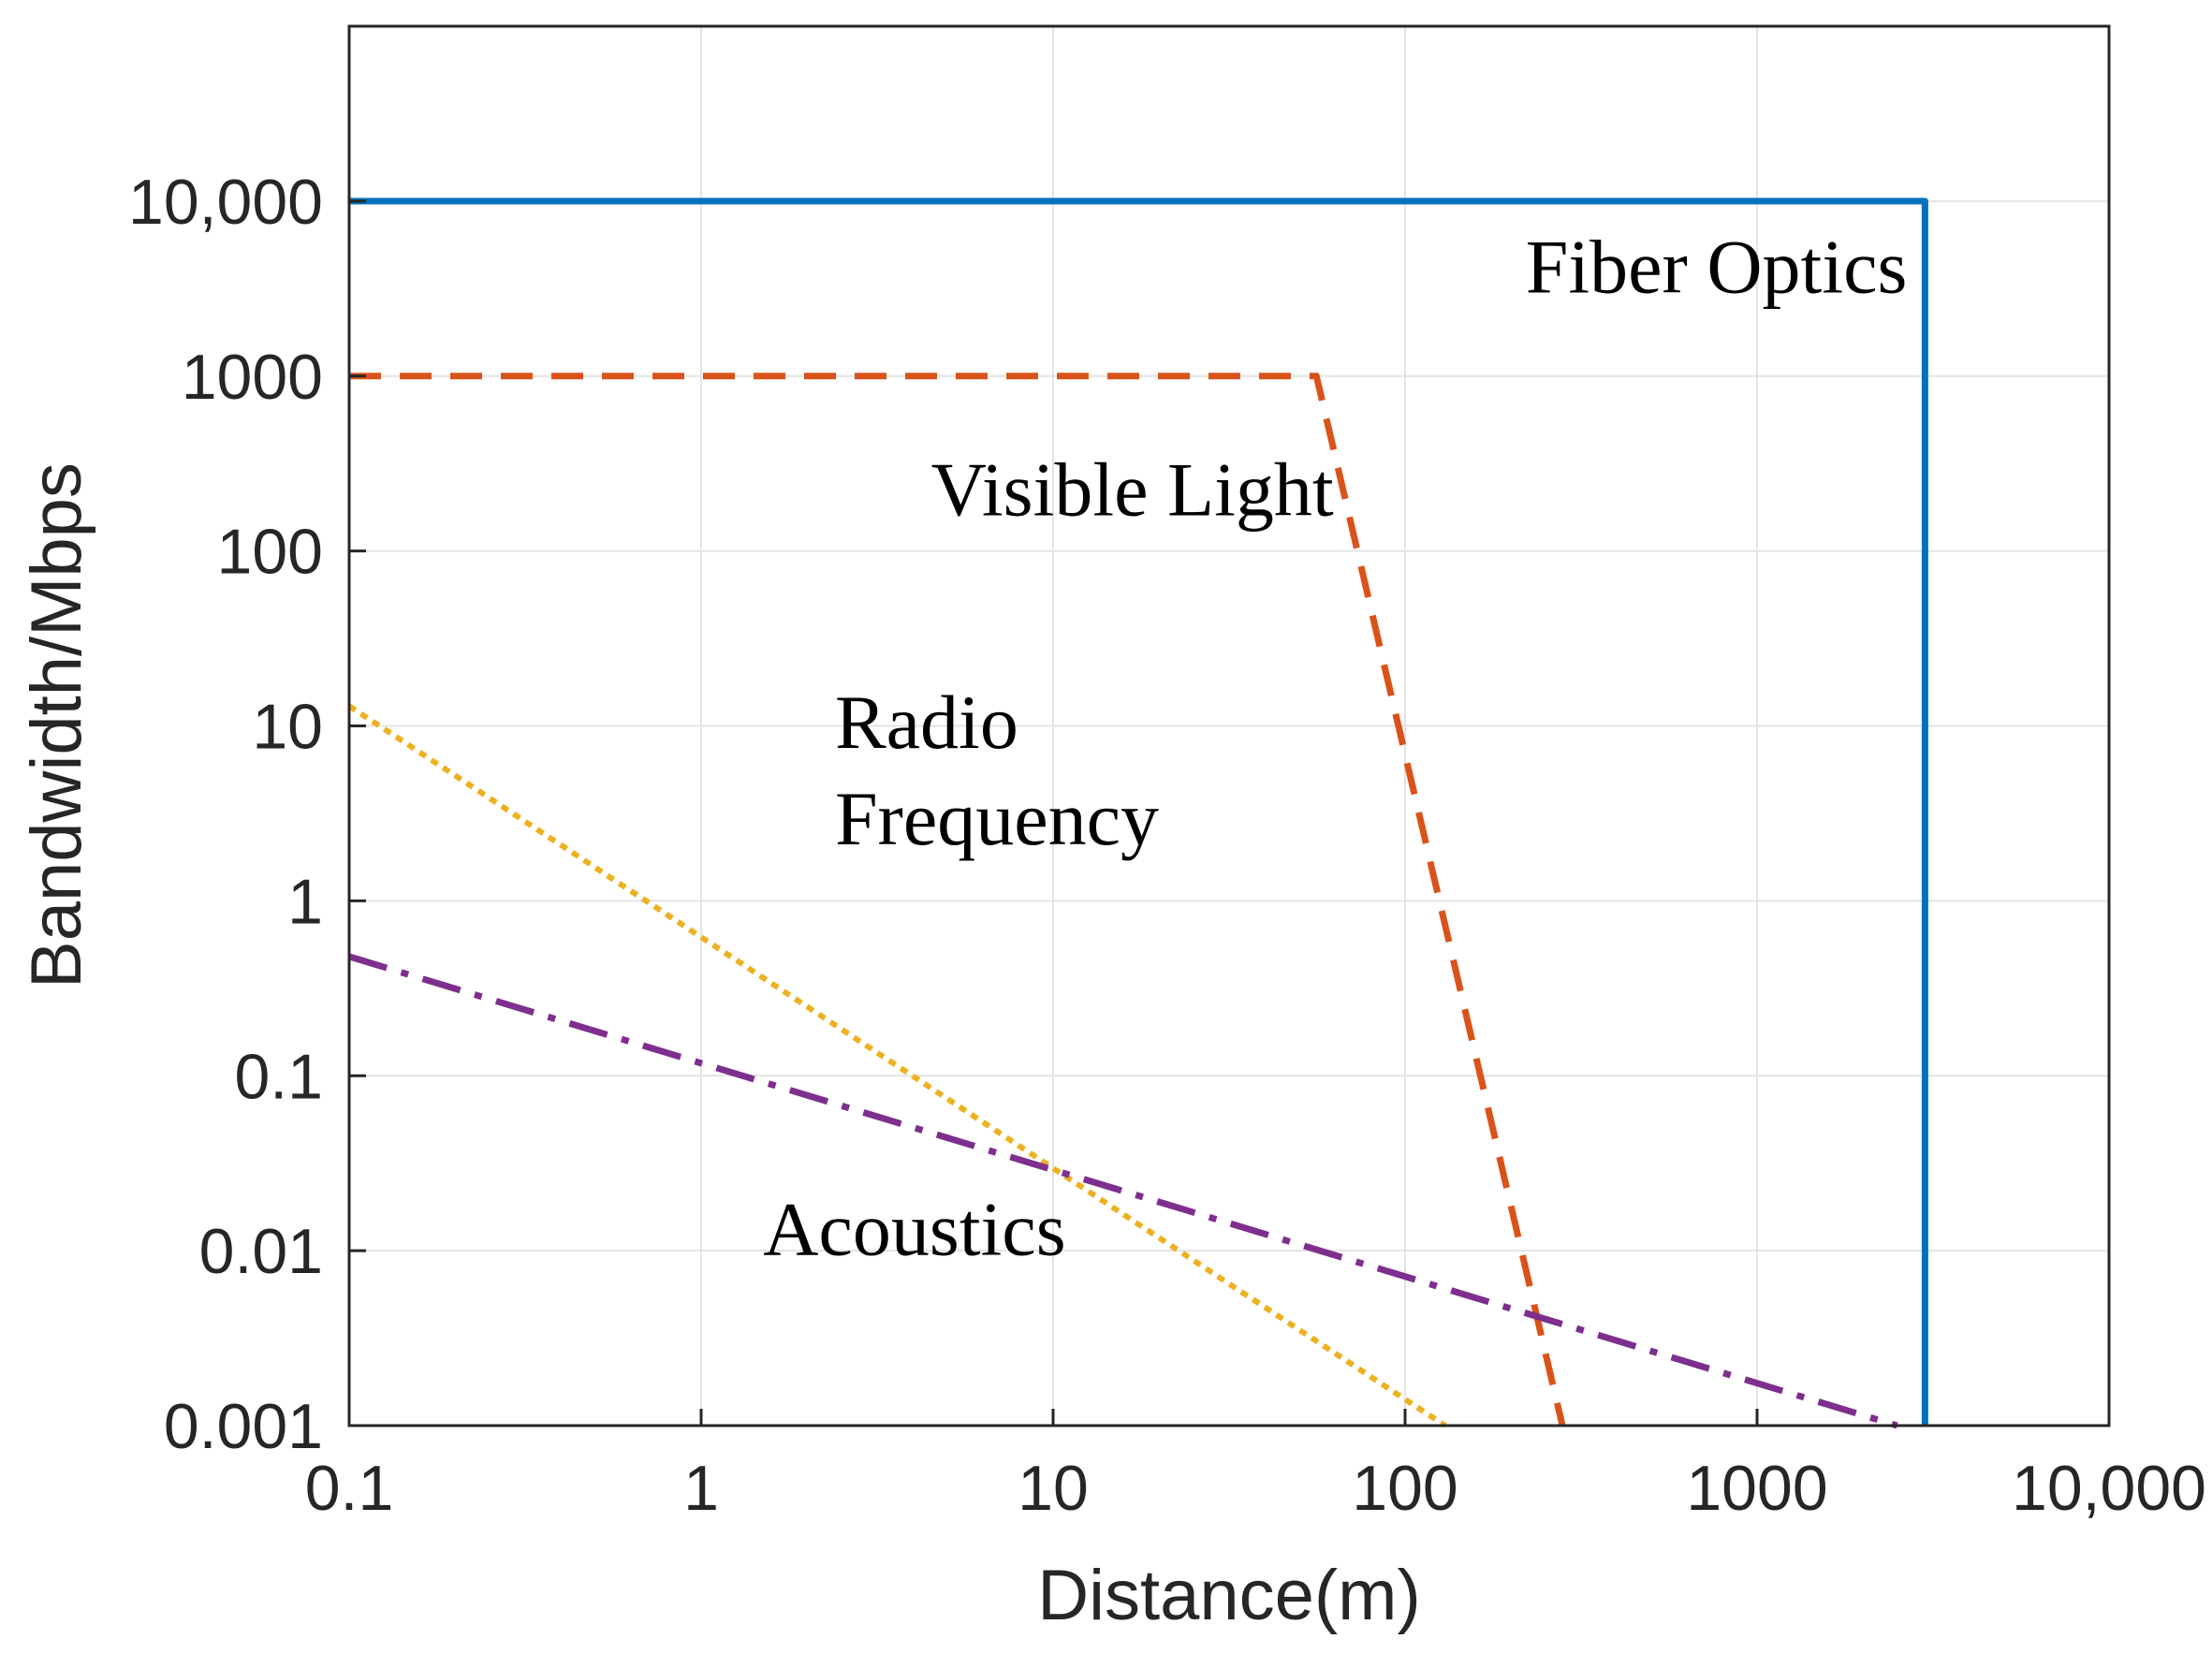  What do you see at coordinates (261, 1251) in the screenshot?
I see `y-tick-label: 0.01` at bounding box center [261, 1251].